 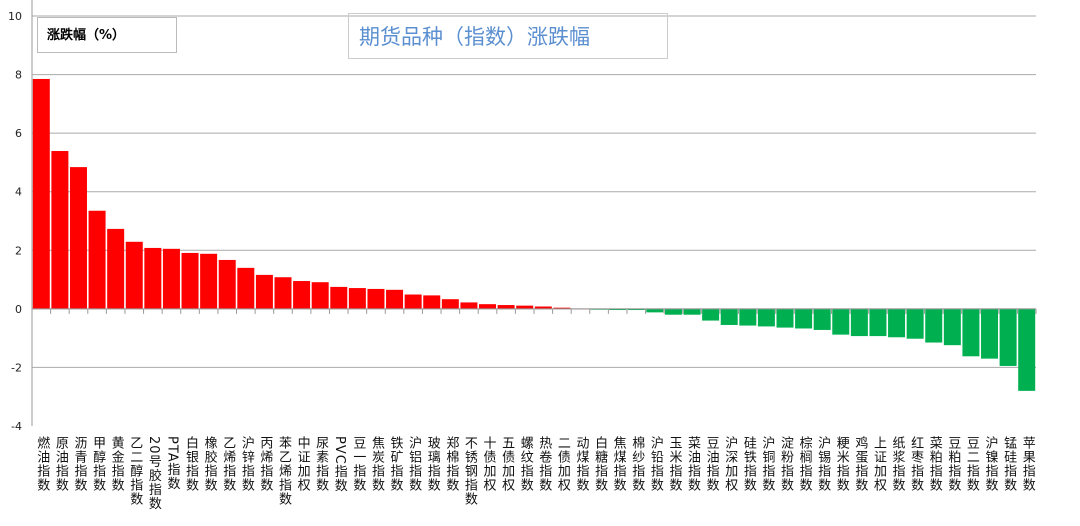 What do you see at coordinates (618, 464) in the screenshot?
I see `x-tick-label: 焦煤指数` at bounding box center [618, 464].